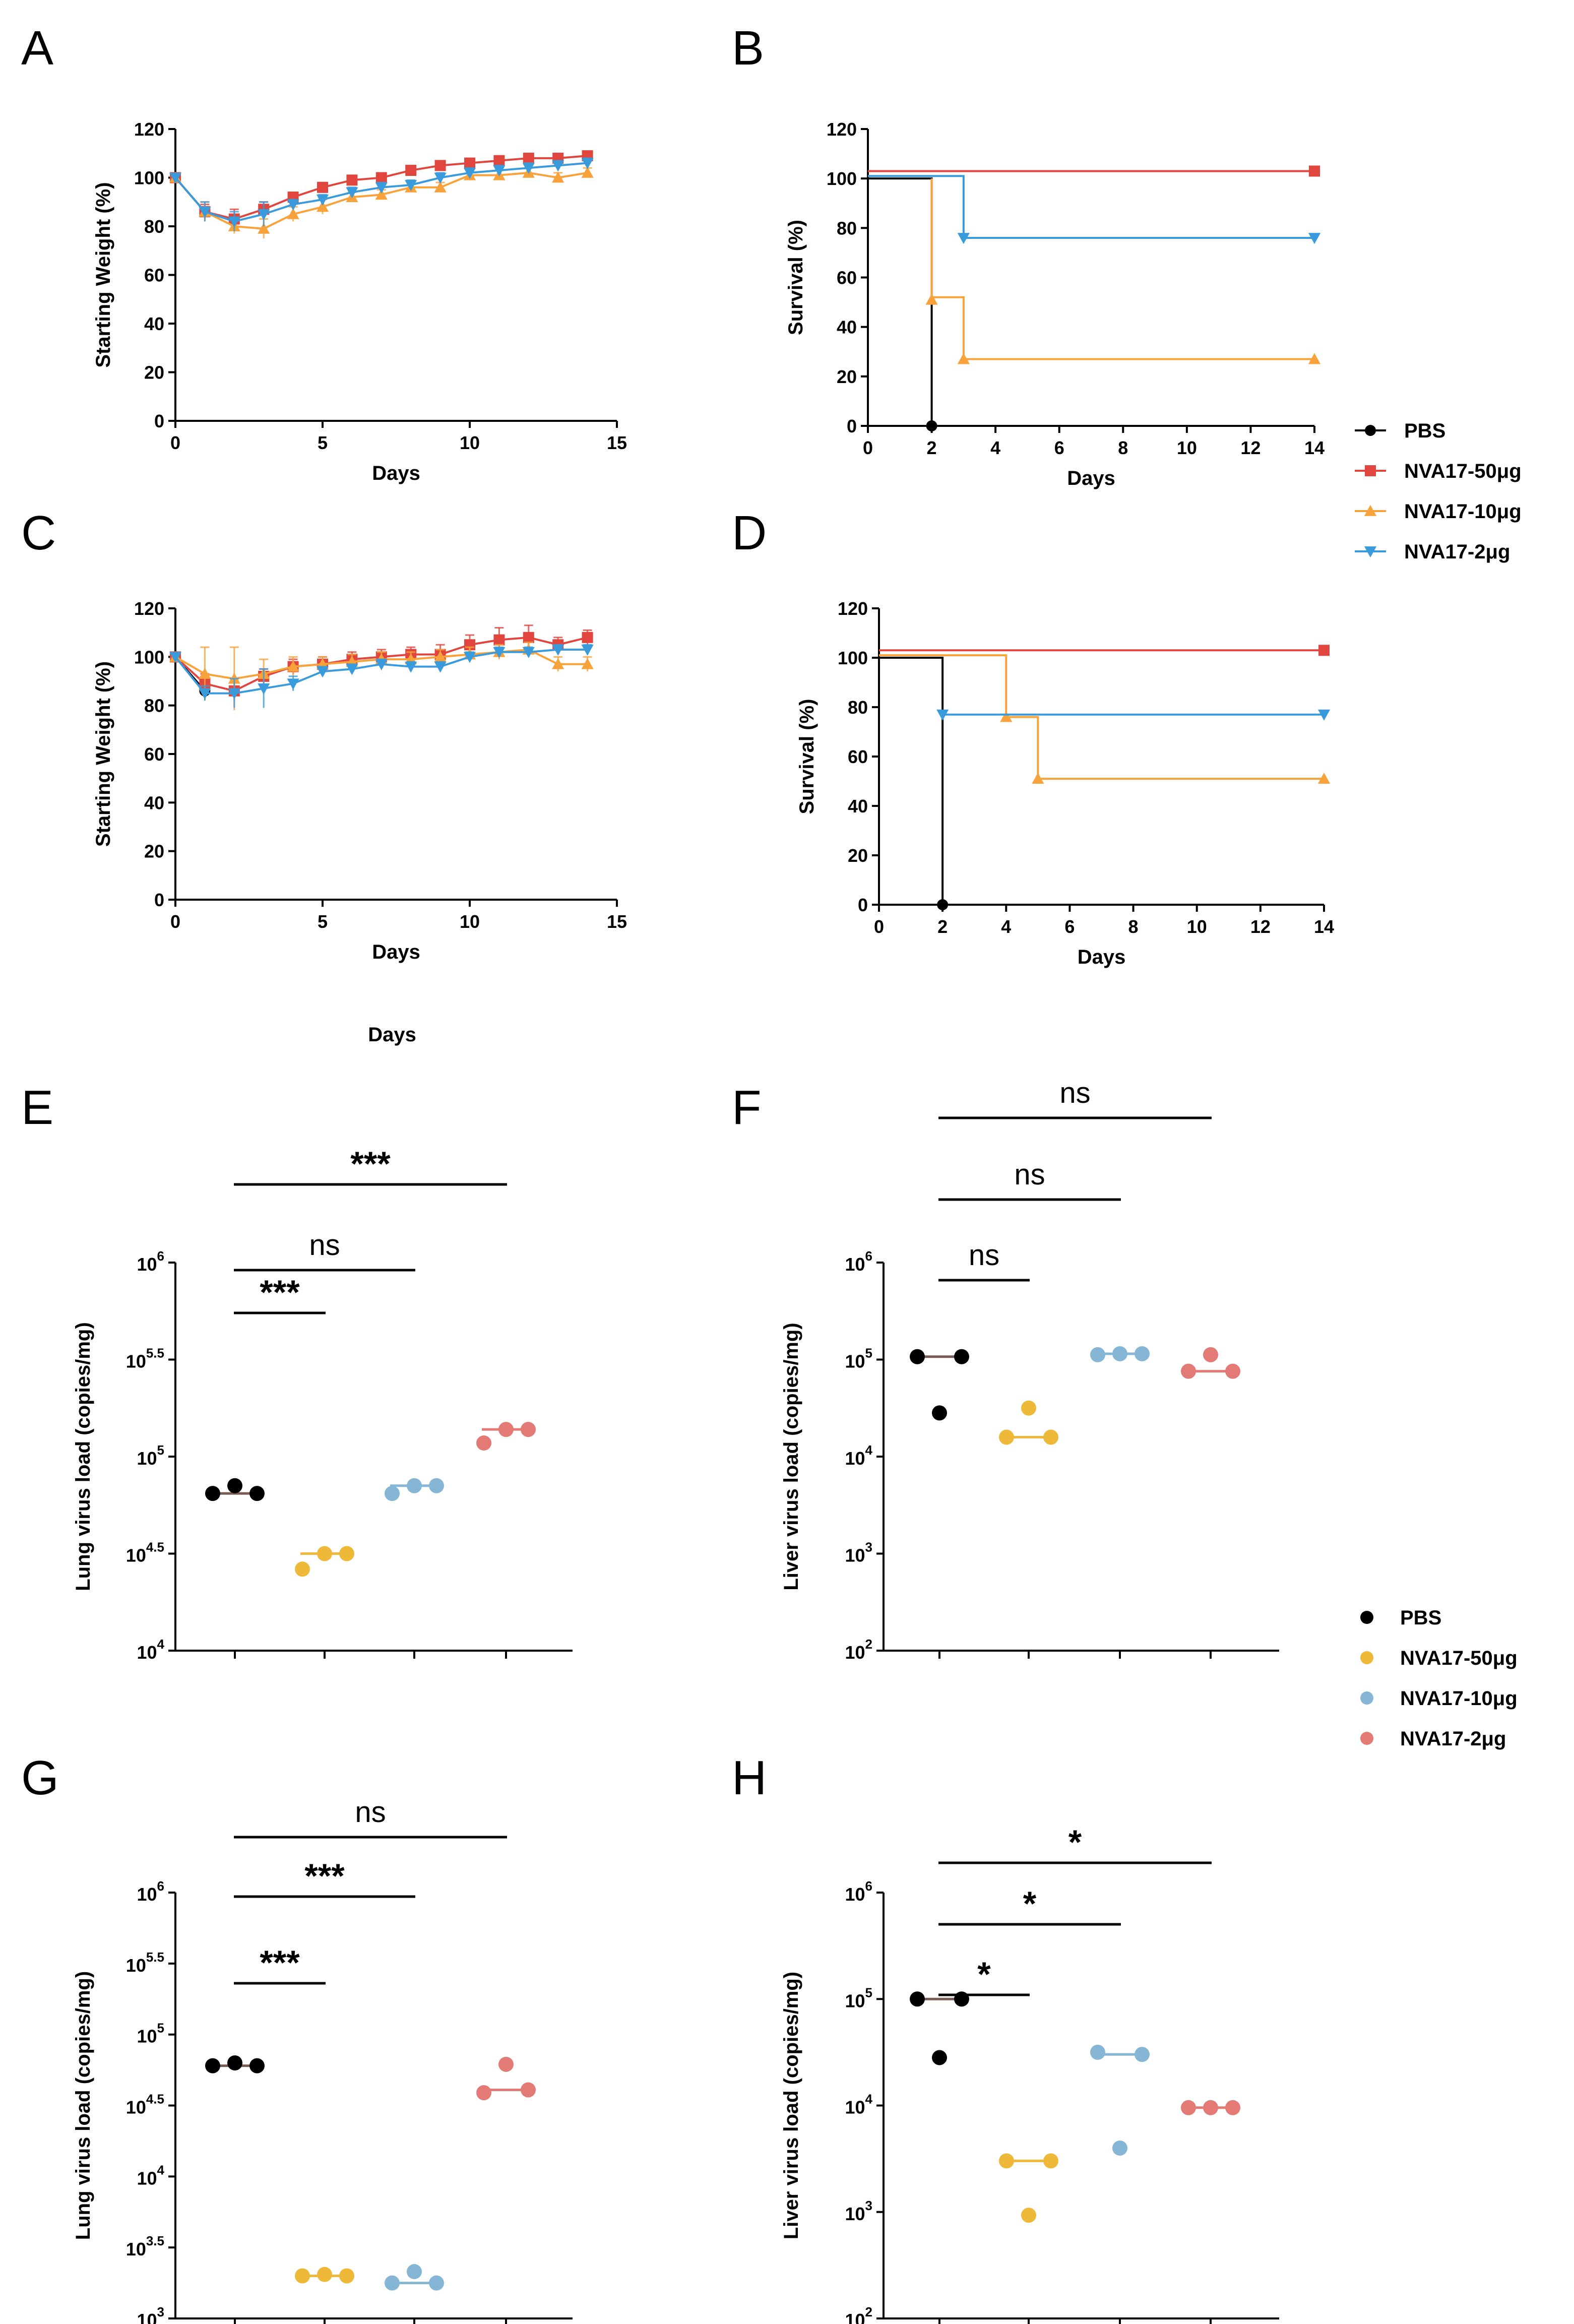  What do you see at coordinates (470, 922) in the screenshot?
I see `x-tick-label: 10` at bounding box center [470, 922].